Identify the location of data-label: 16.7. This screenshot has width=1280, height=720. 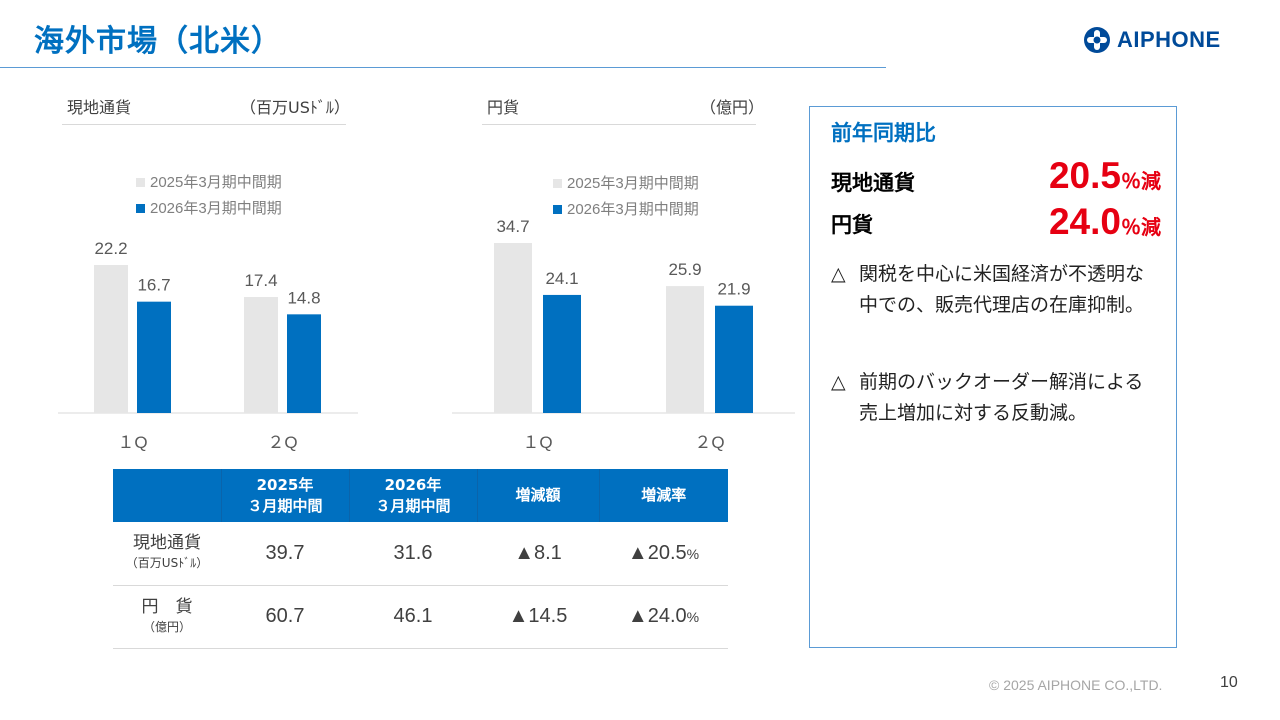
(153, 285).